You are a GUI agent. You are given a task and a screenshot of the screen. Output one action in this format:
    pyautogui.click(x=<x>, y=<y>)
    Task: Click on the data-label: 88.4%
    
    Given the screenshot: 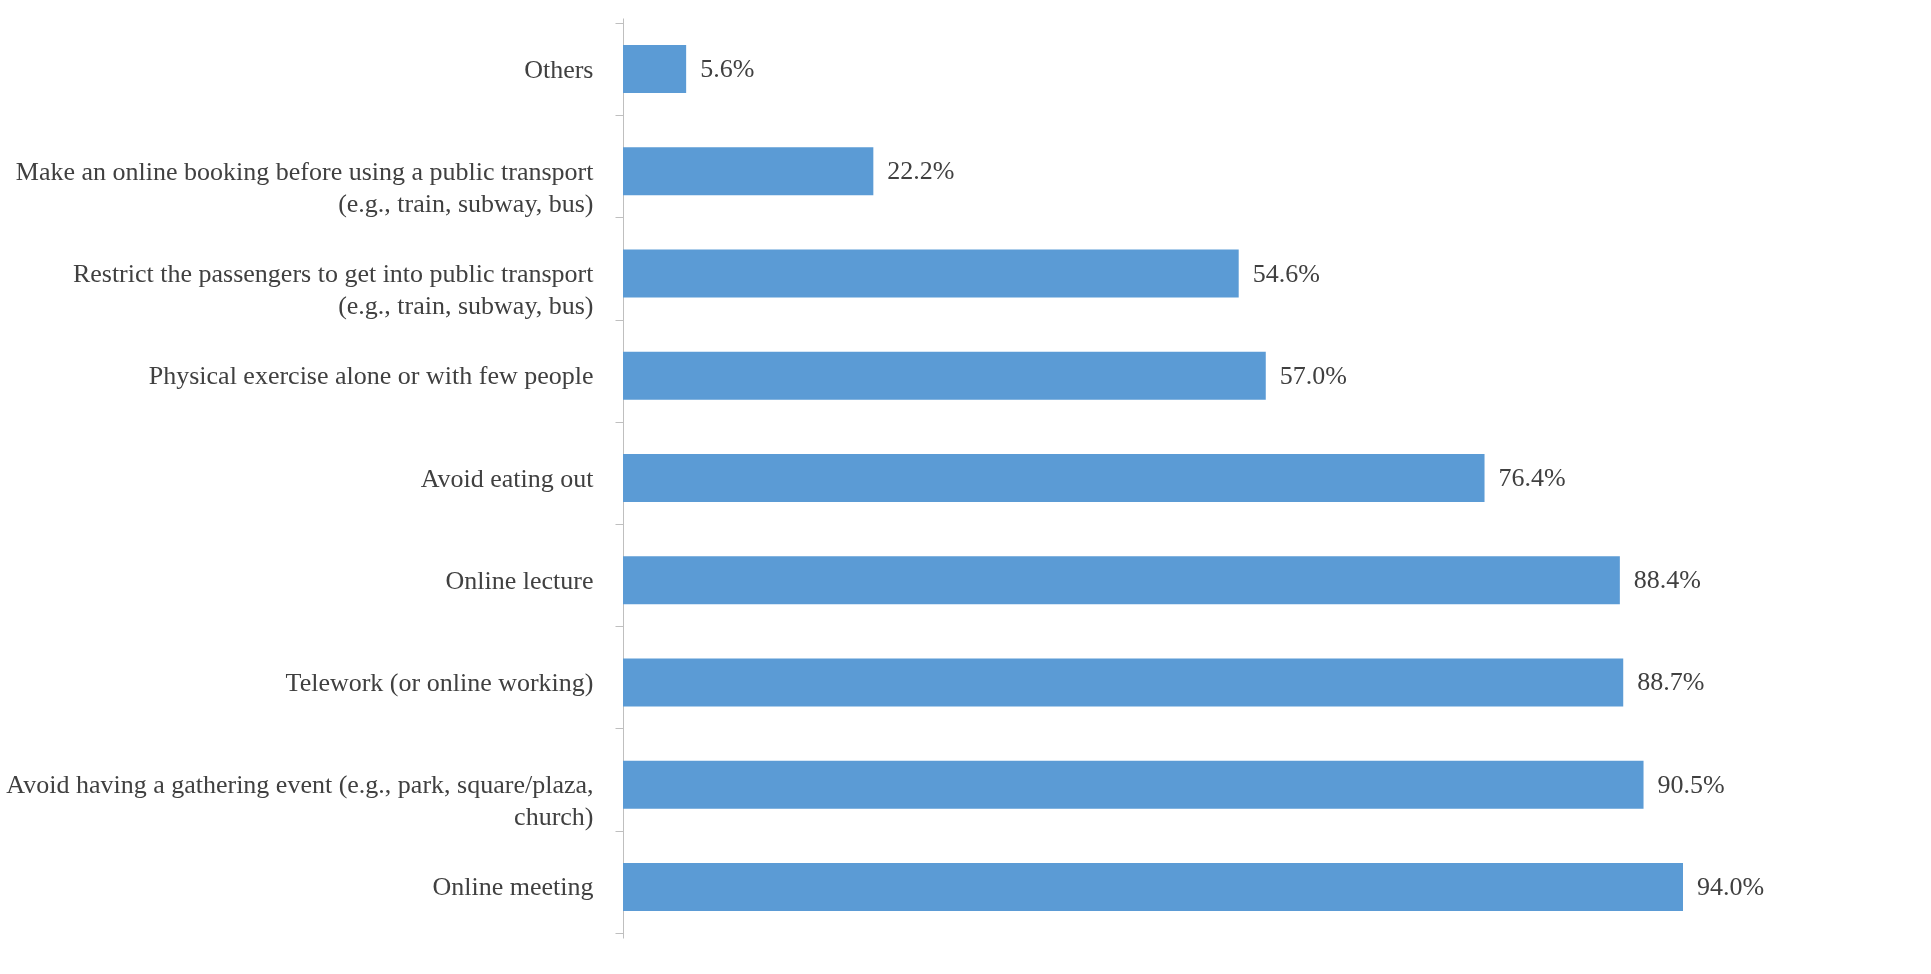 What is the action you would take?
    pyautogui.click(x=1667, y=580)
    